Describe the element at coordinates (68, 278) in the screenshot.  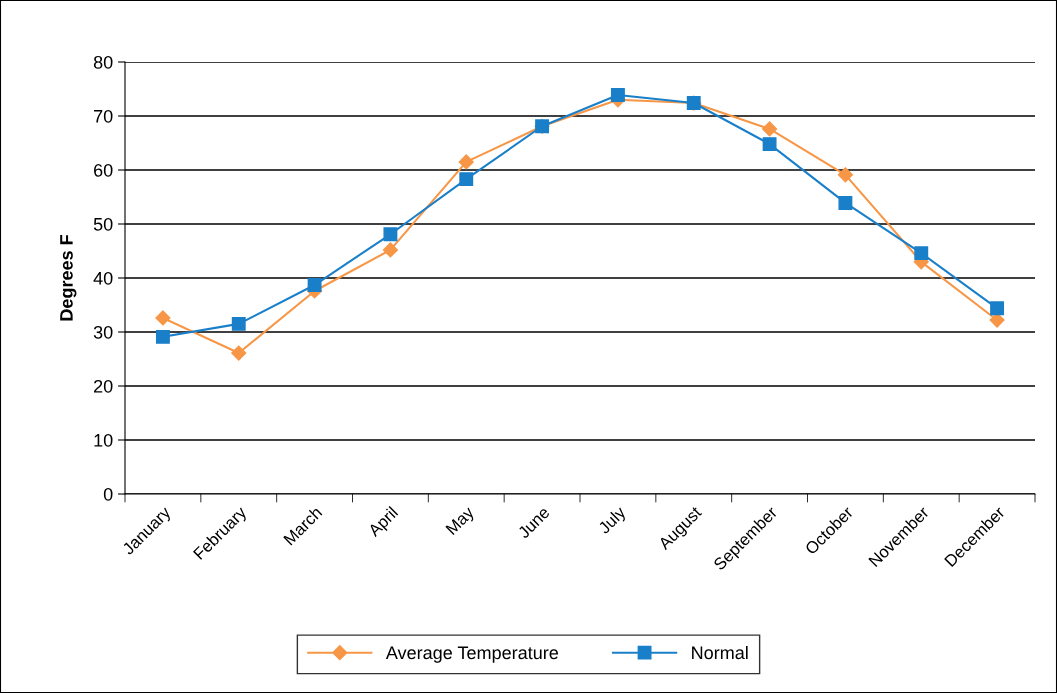
I see `y-axis-title: Degrees F` at that location.